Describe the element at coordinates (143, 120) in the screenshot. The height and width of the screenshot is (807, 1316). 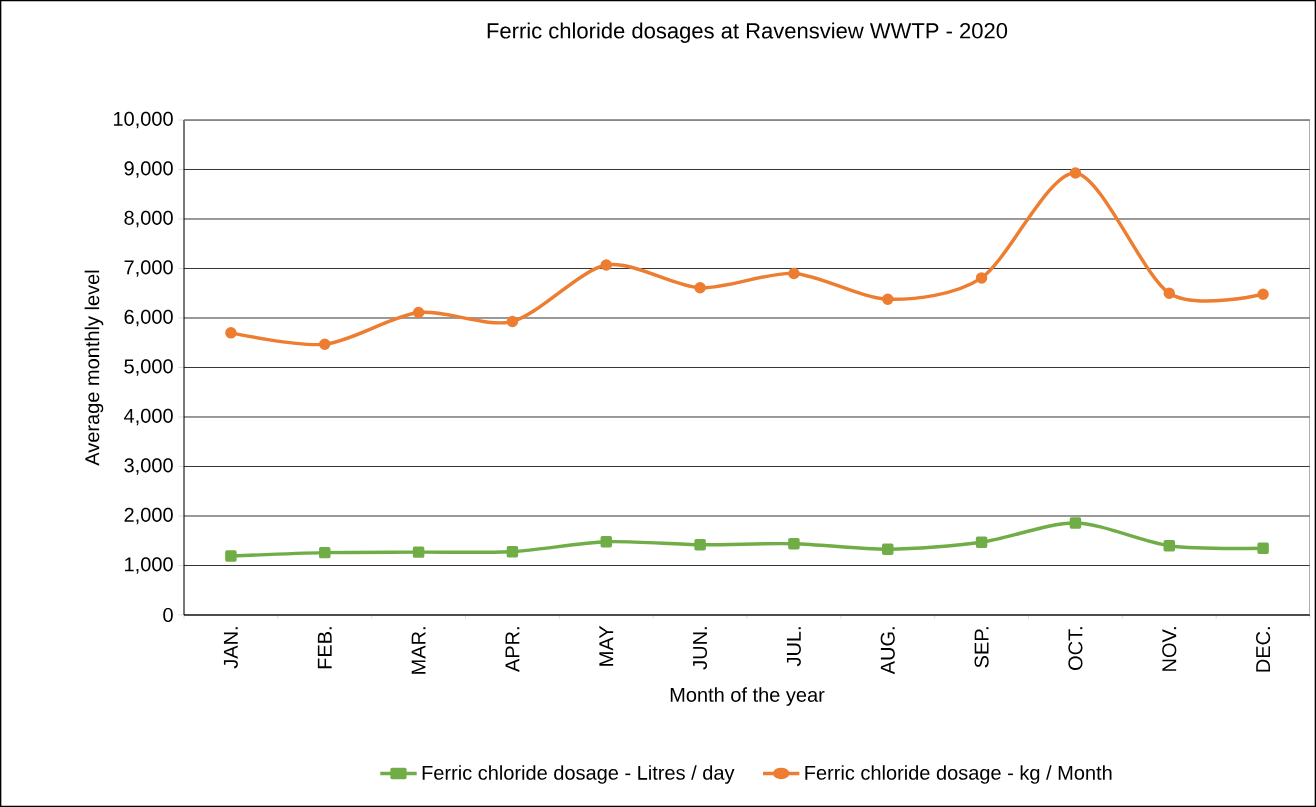
I see `y-tick-label: 10,000` at that location.